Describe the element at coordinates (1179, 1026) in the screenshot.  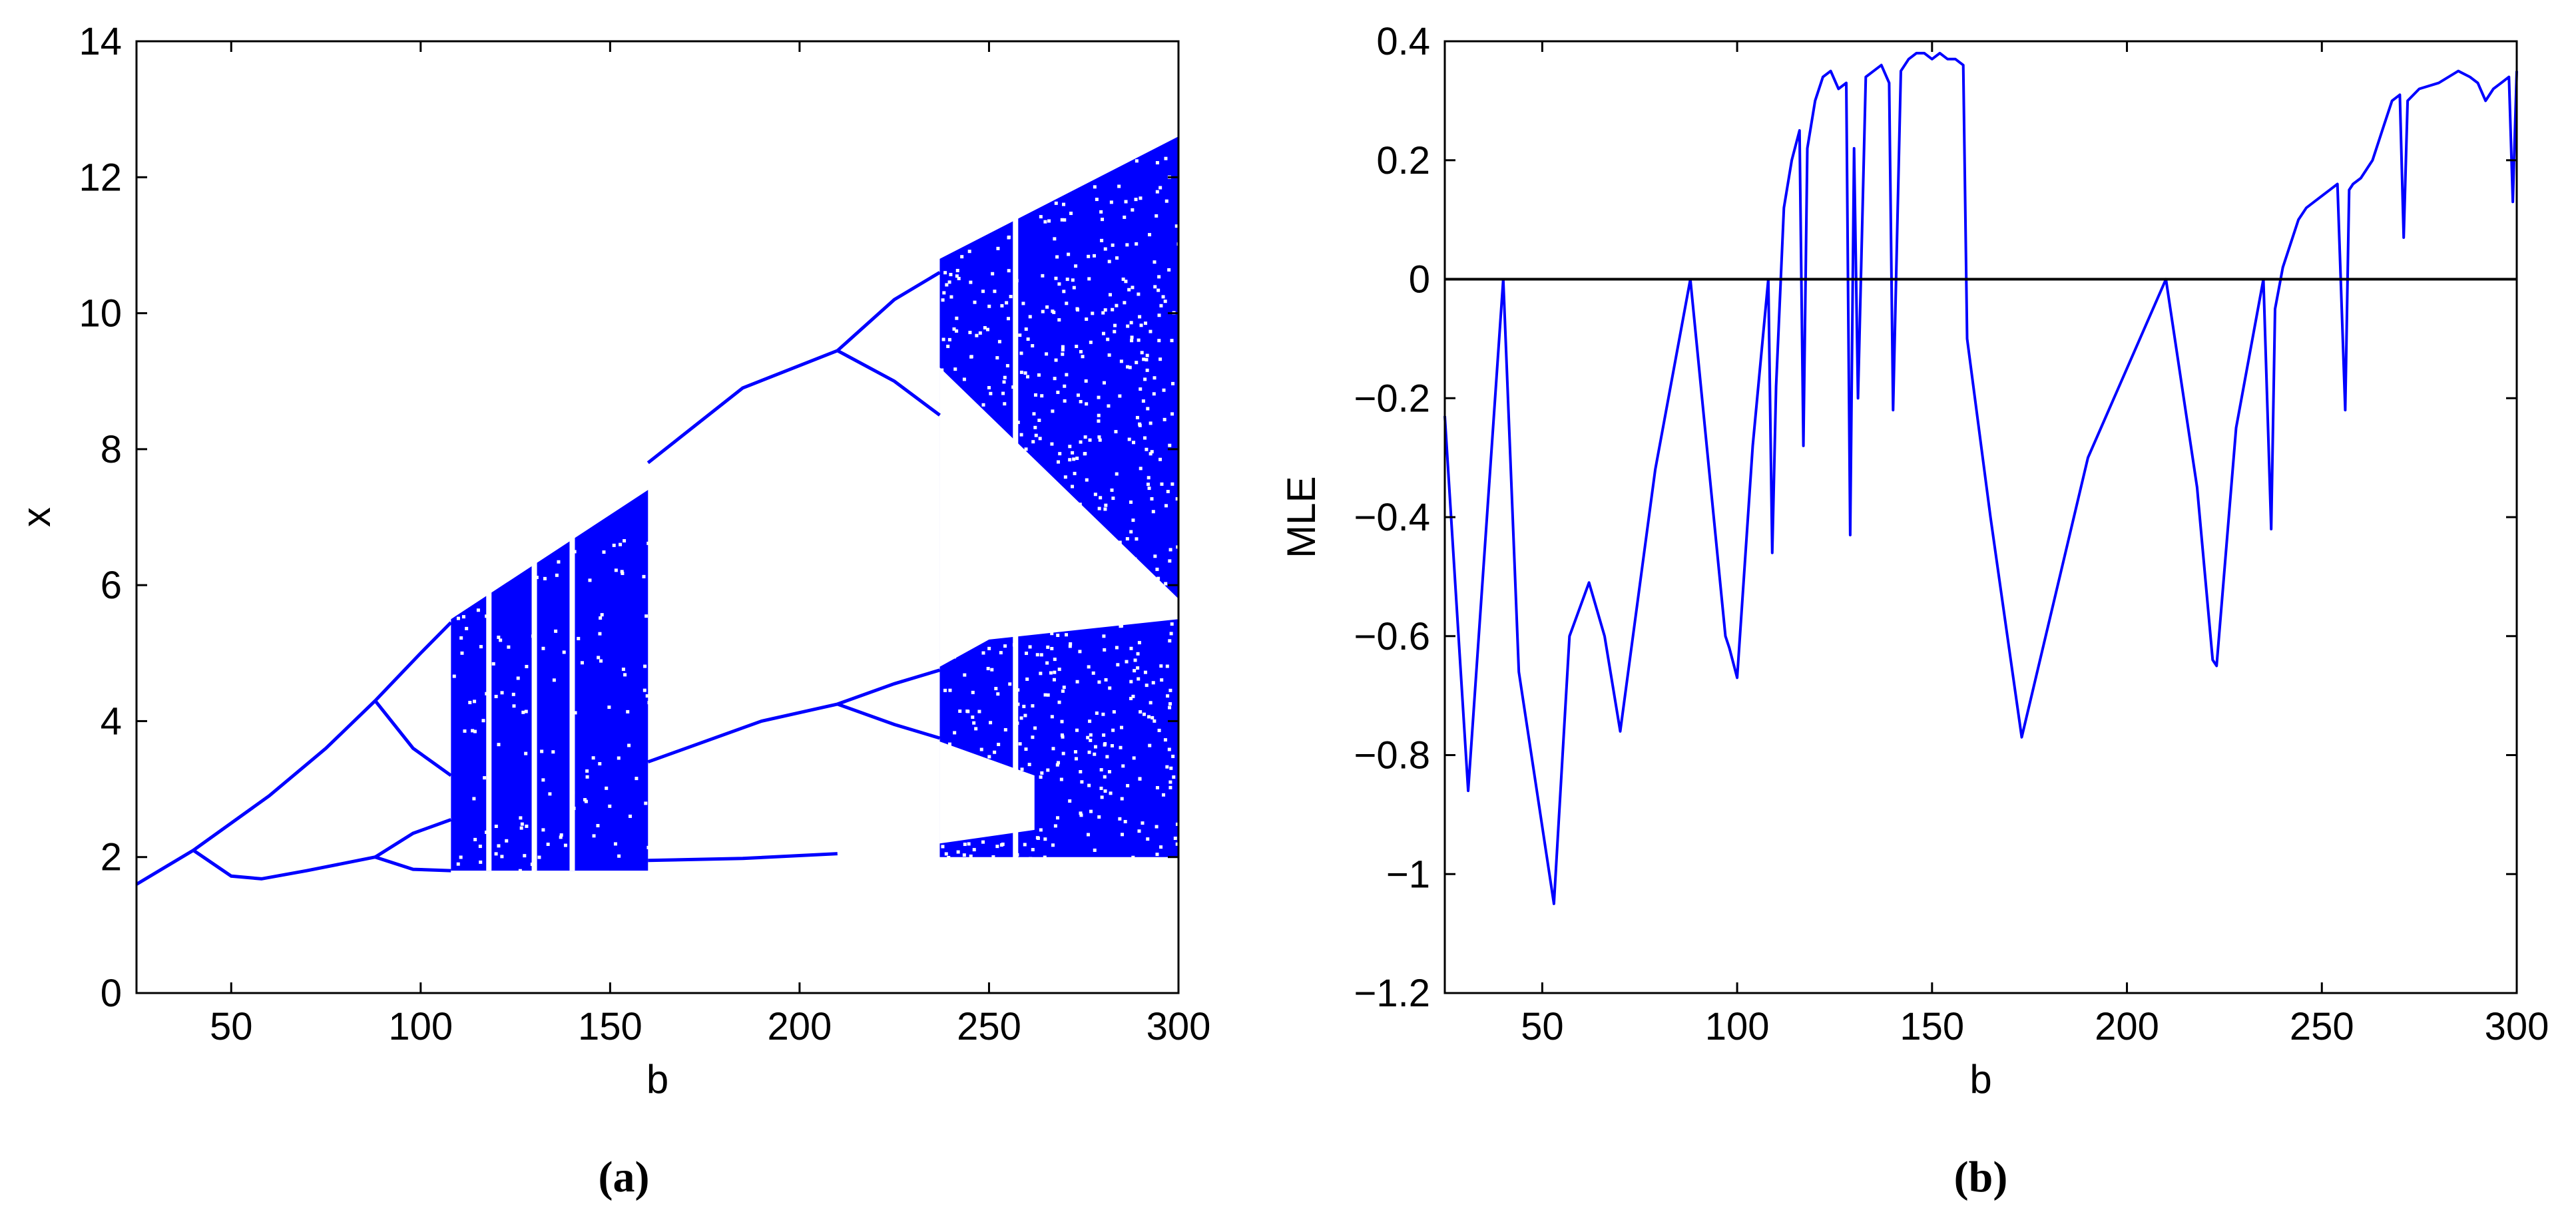
I see `x-tick-label: 300` at that location.